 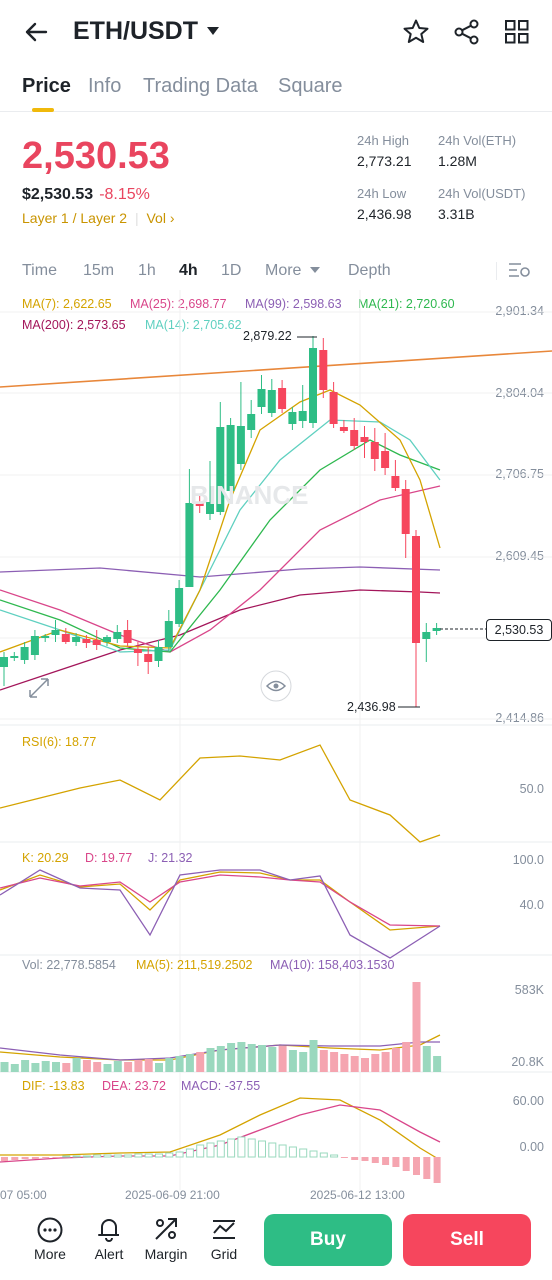 What do you see at coordinates (220, 1129) in the screenshot?
I see `macd-dif-line` at bounding box center [220, 1129].